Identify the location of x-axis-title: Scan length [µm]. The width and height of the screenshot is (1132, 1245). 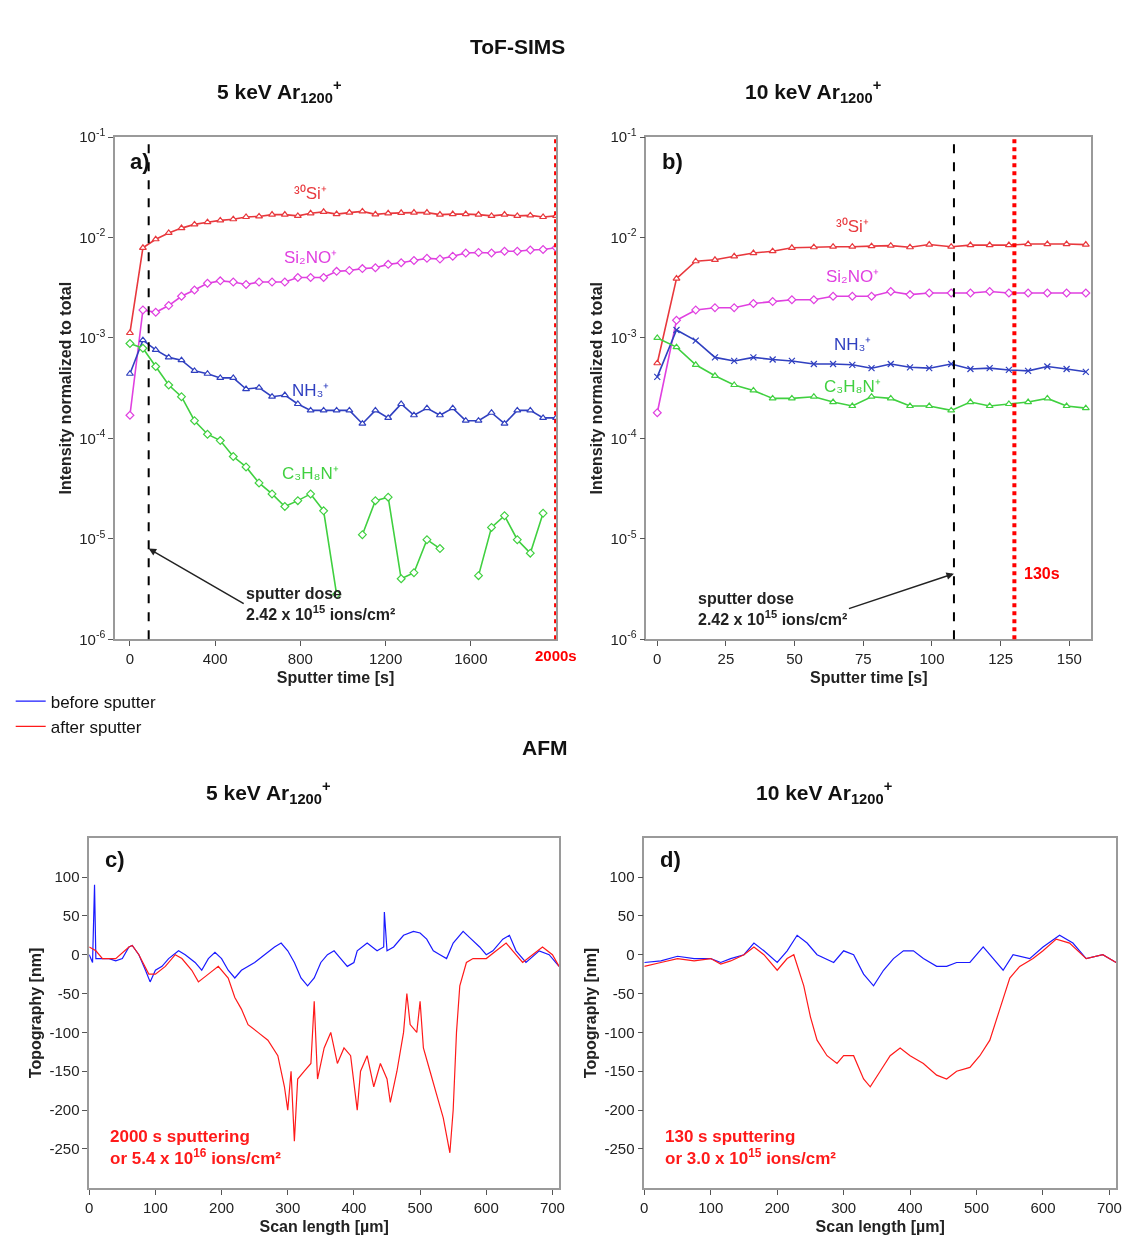
(880, 1226).